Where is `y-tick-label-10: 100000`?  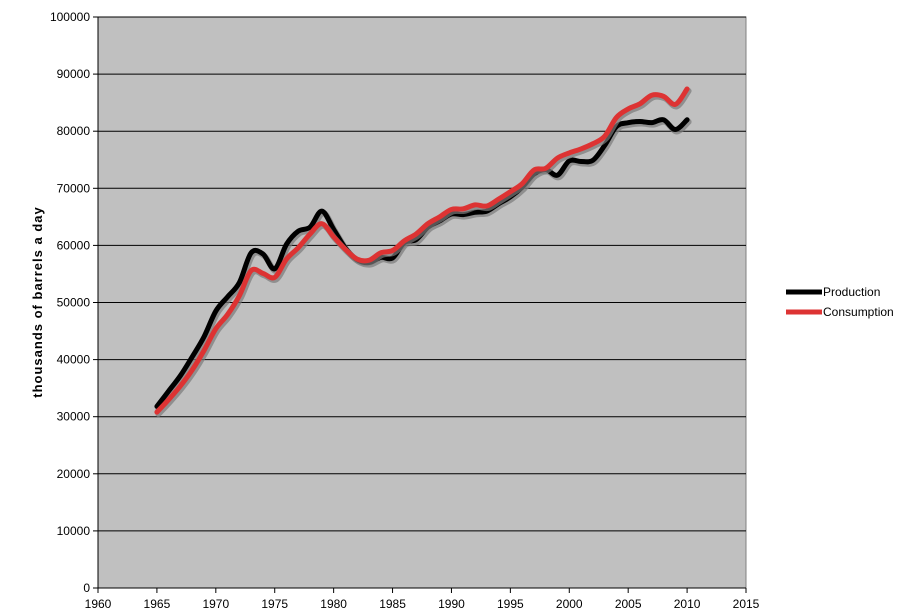
y-tick-label-10: 100000 is located at coordinates (70, 17).